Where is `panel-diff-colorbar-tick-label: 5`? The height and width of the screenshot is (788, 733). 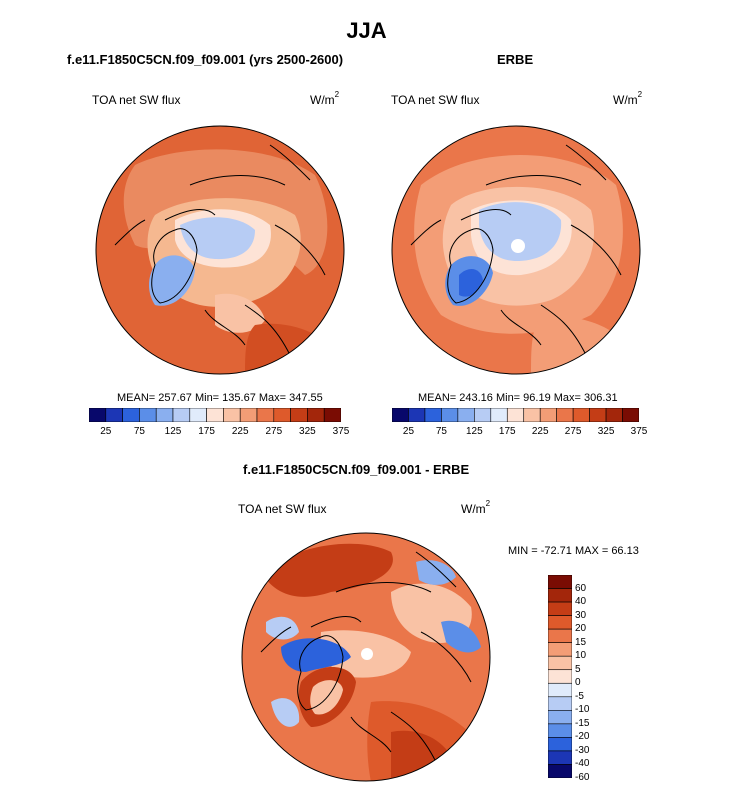 panel-diff-colorbar-tick-label: 5 is located at coordinates (578, 669).